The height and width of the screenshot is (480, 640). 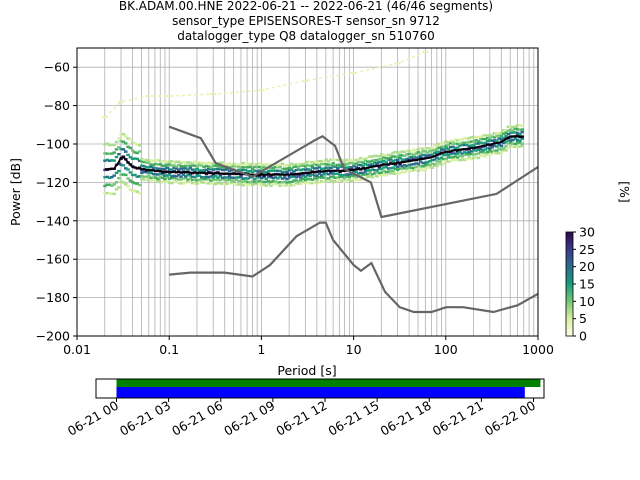 What do you see at coordinates (169, 349) in the screenshot?
I see `x-tick-label: 0.1` at bounding box center [169, 349].